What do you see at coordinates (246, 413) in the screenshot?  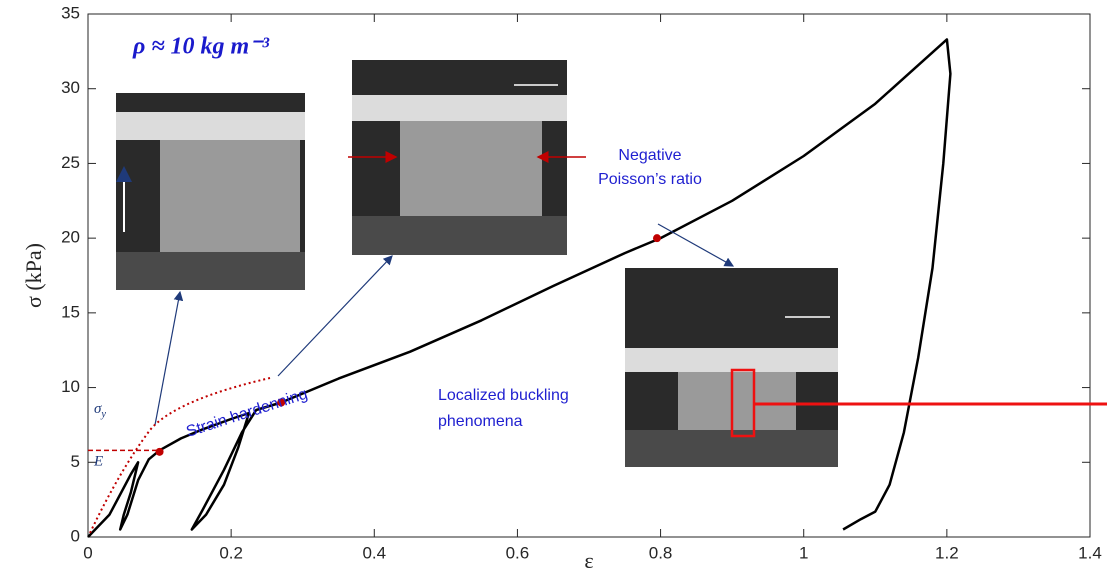 I see `hardening-label: Strain hardenning` at bounding box center [246, 413].